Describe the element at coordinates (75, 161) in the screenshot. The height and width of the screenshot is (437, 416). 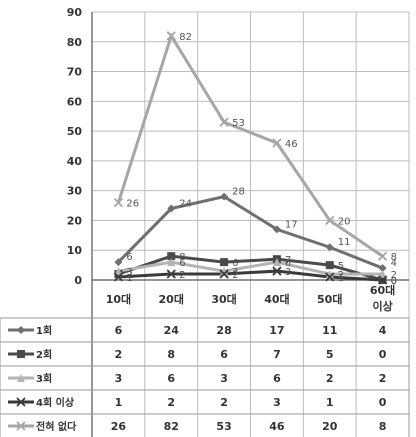
I see `y-tick-label: 40` at that location.